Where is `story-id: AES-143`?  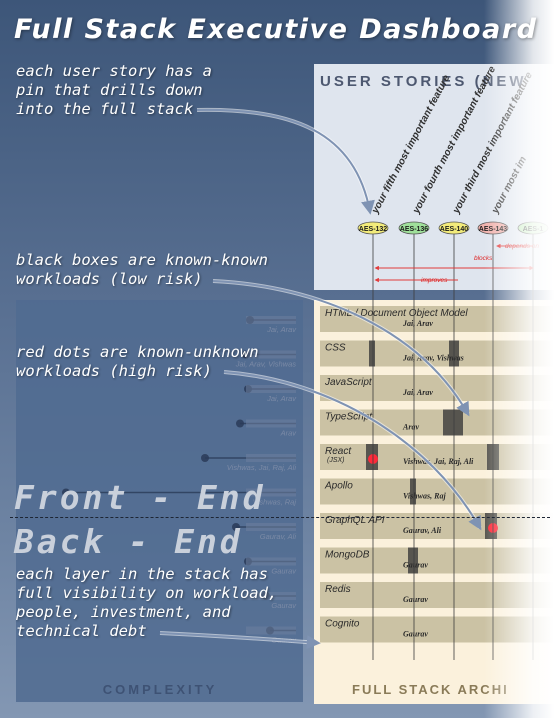
story-id: AES-143 is located at coordinates (493, 229).